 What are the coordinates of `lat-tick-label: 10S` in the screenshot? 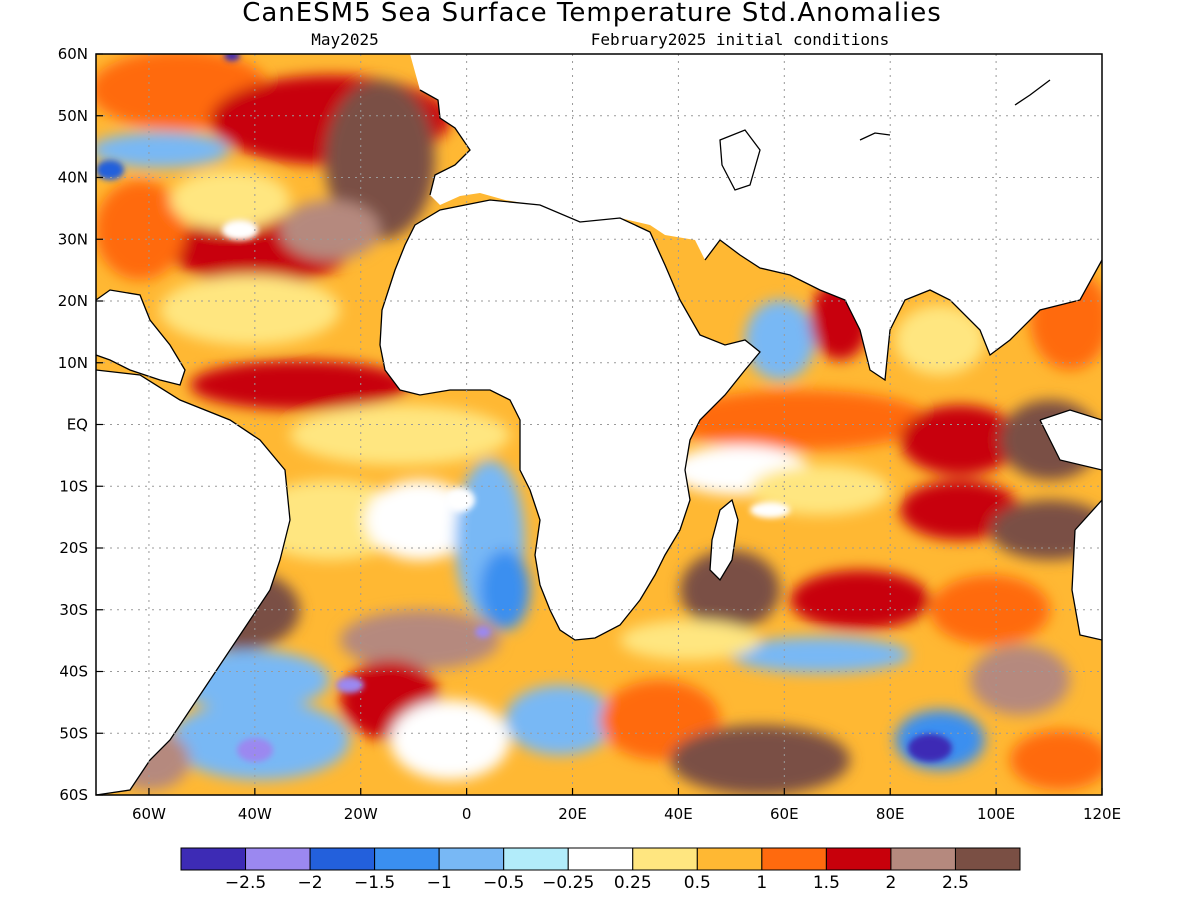 It's located at (73, 486).